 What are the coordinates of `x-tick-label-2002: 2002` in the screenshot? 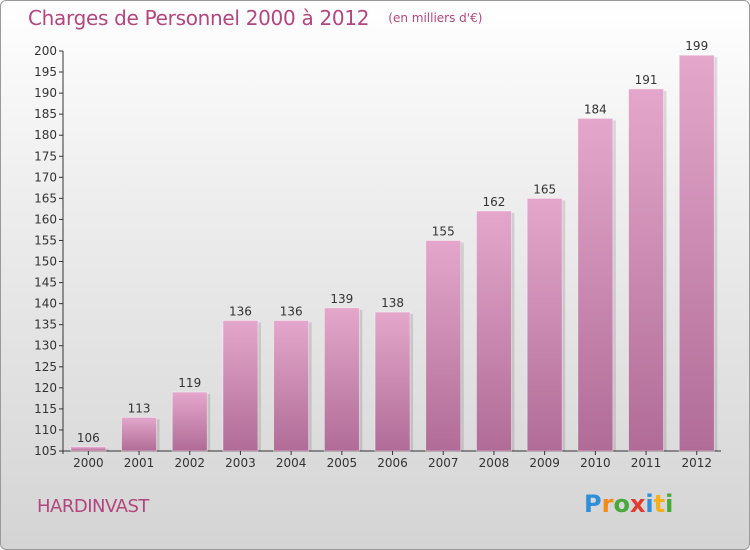 It's located at (189, 463).